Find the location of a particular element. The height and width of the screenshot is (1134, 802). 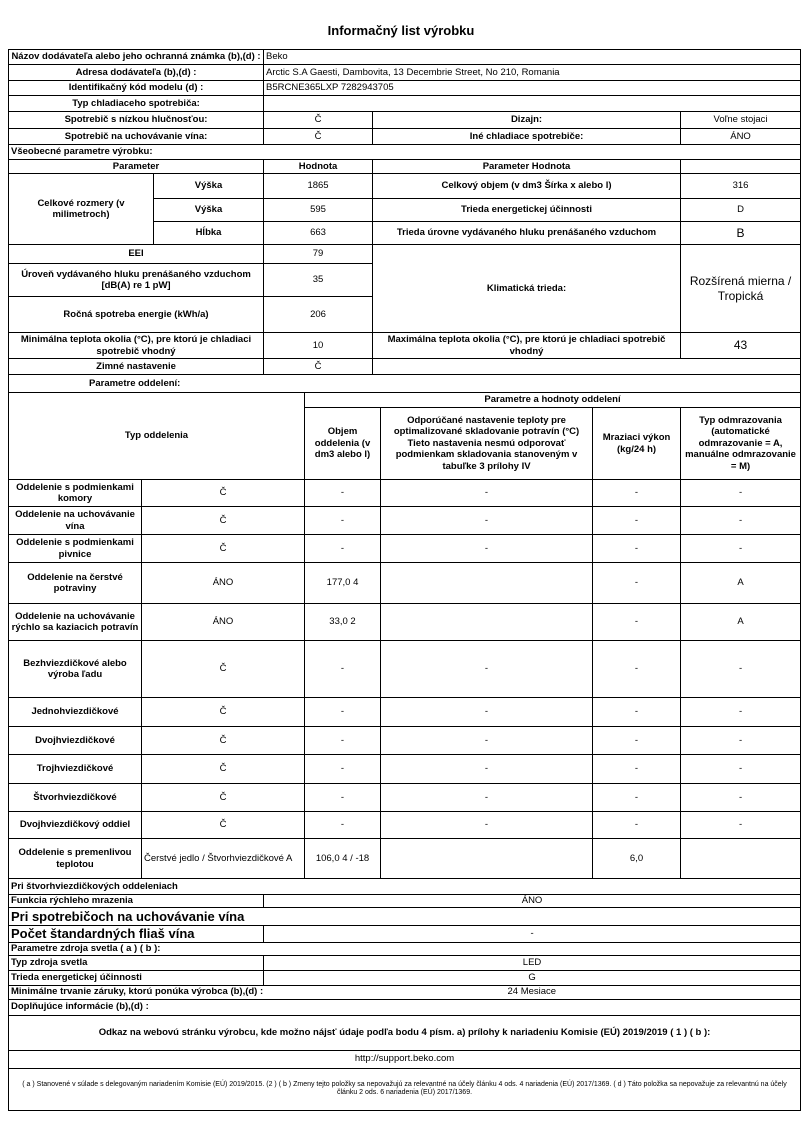

appliance-type-label: Typ chladiaceho spotrebiča: is located at coordinates (136, 103).